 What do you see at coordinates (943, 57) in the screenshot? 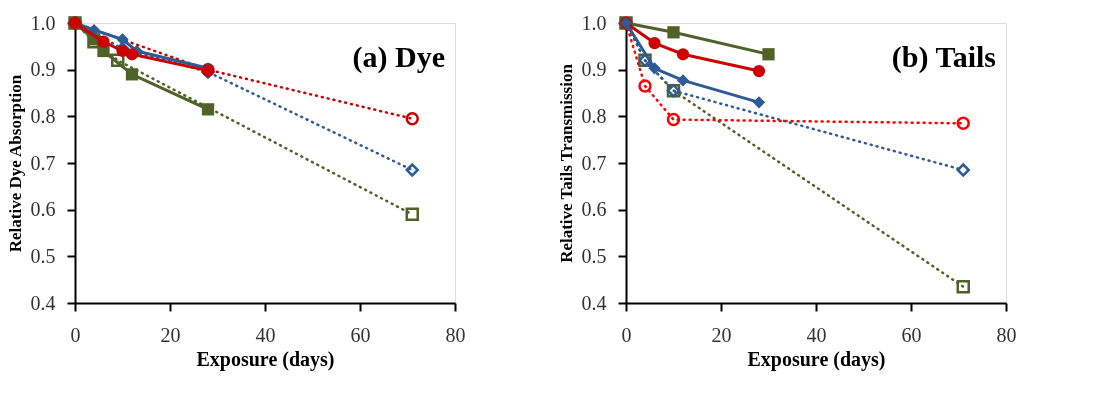
I see `text: (b) Tails` at bounding box center [943, 57].